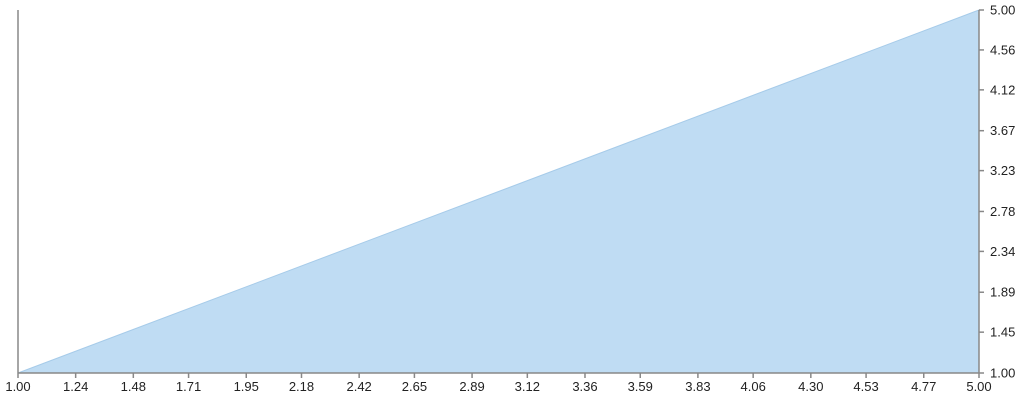  Describe the element at coordinates (1002, 211) in the screenshot. I see `y-tick-label: 2.78` at that location.